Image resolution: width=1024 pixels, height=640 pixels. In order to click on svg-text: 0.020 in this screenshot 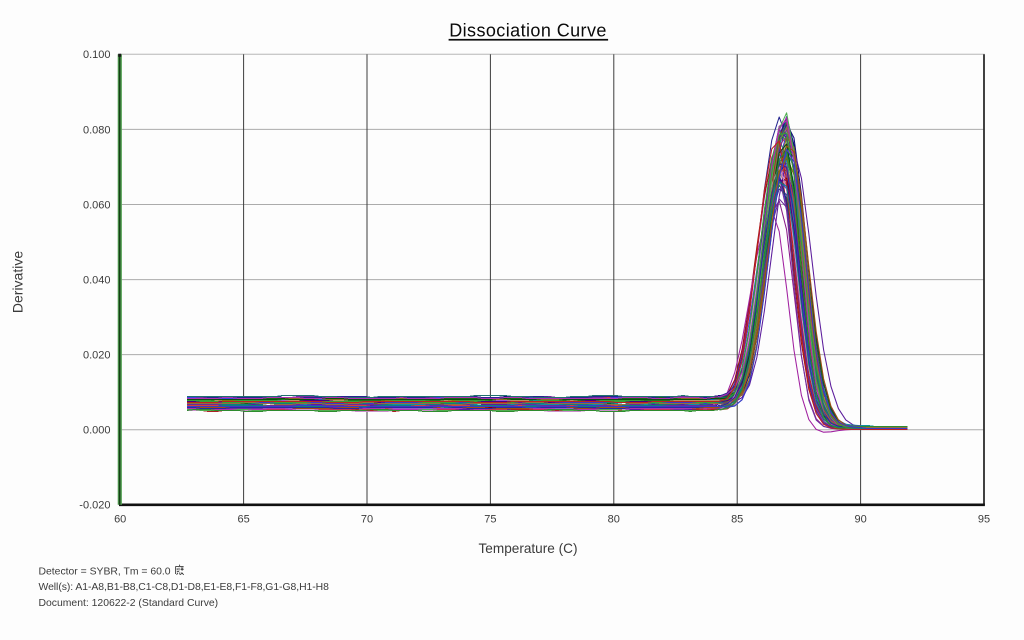, I will do `click(97, 356)`.